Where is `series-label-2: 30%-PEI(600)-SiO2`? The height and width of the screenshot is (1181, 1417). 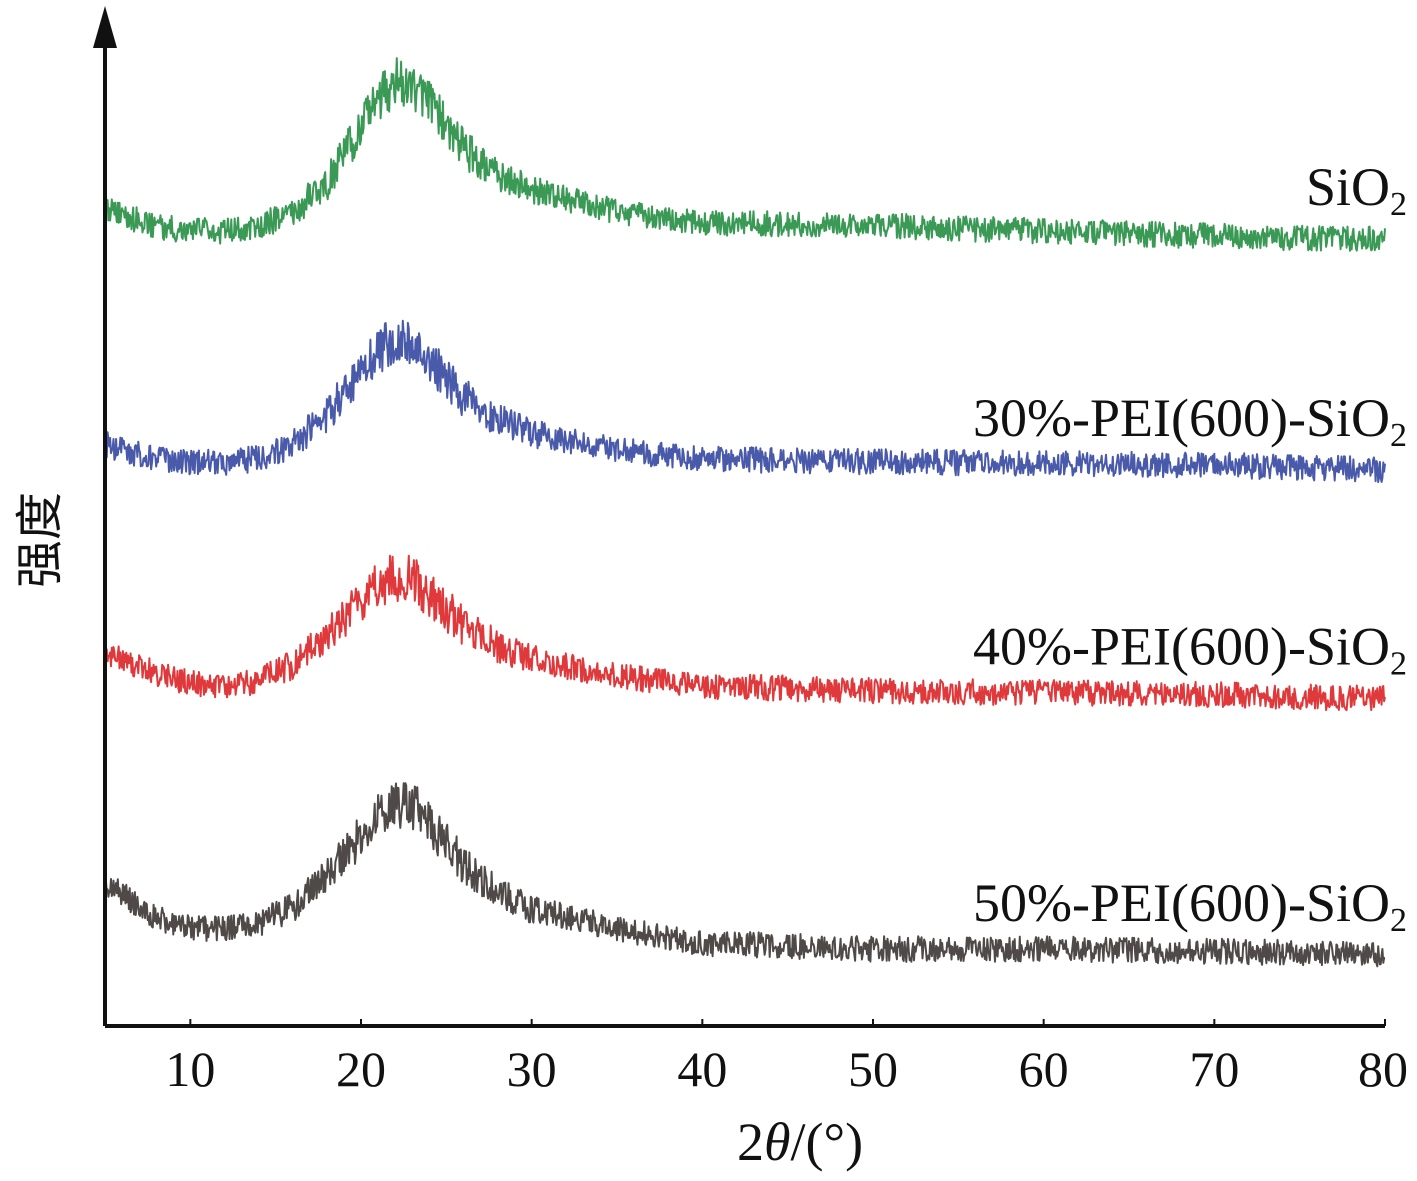 series-label-2: 30%-PEI(600)-SiO2 is located at coordinates (1190, 421).